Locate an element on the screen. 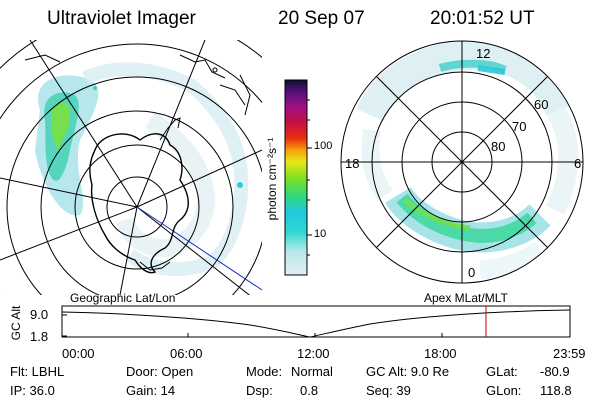 This screenshot has width=600, height=400. xtick-0000: 00:00 is located at coordinates (78, 353).